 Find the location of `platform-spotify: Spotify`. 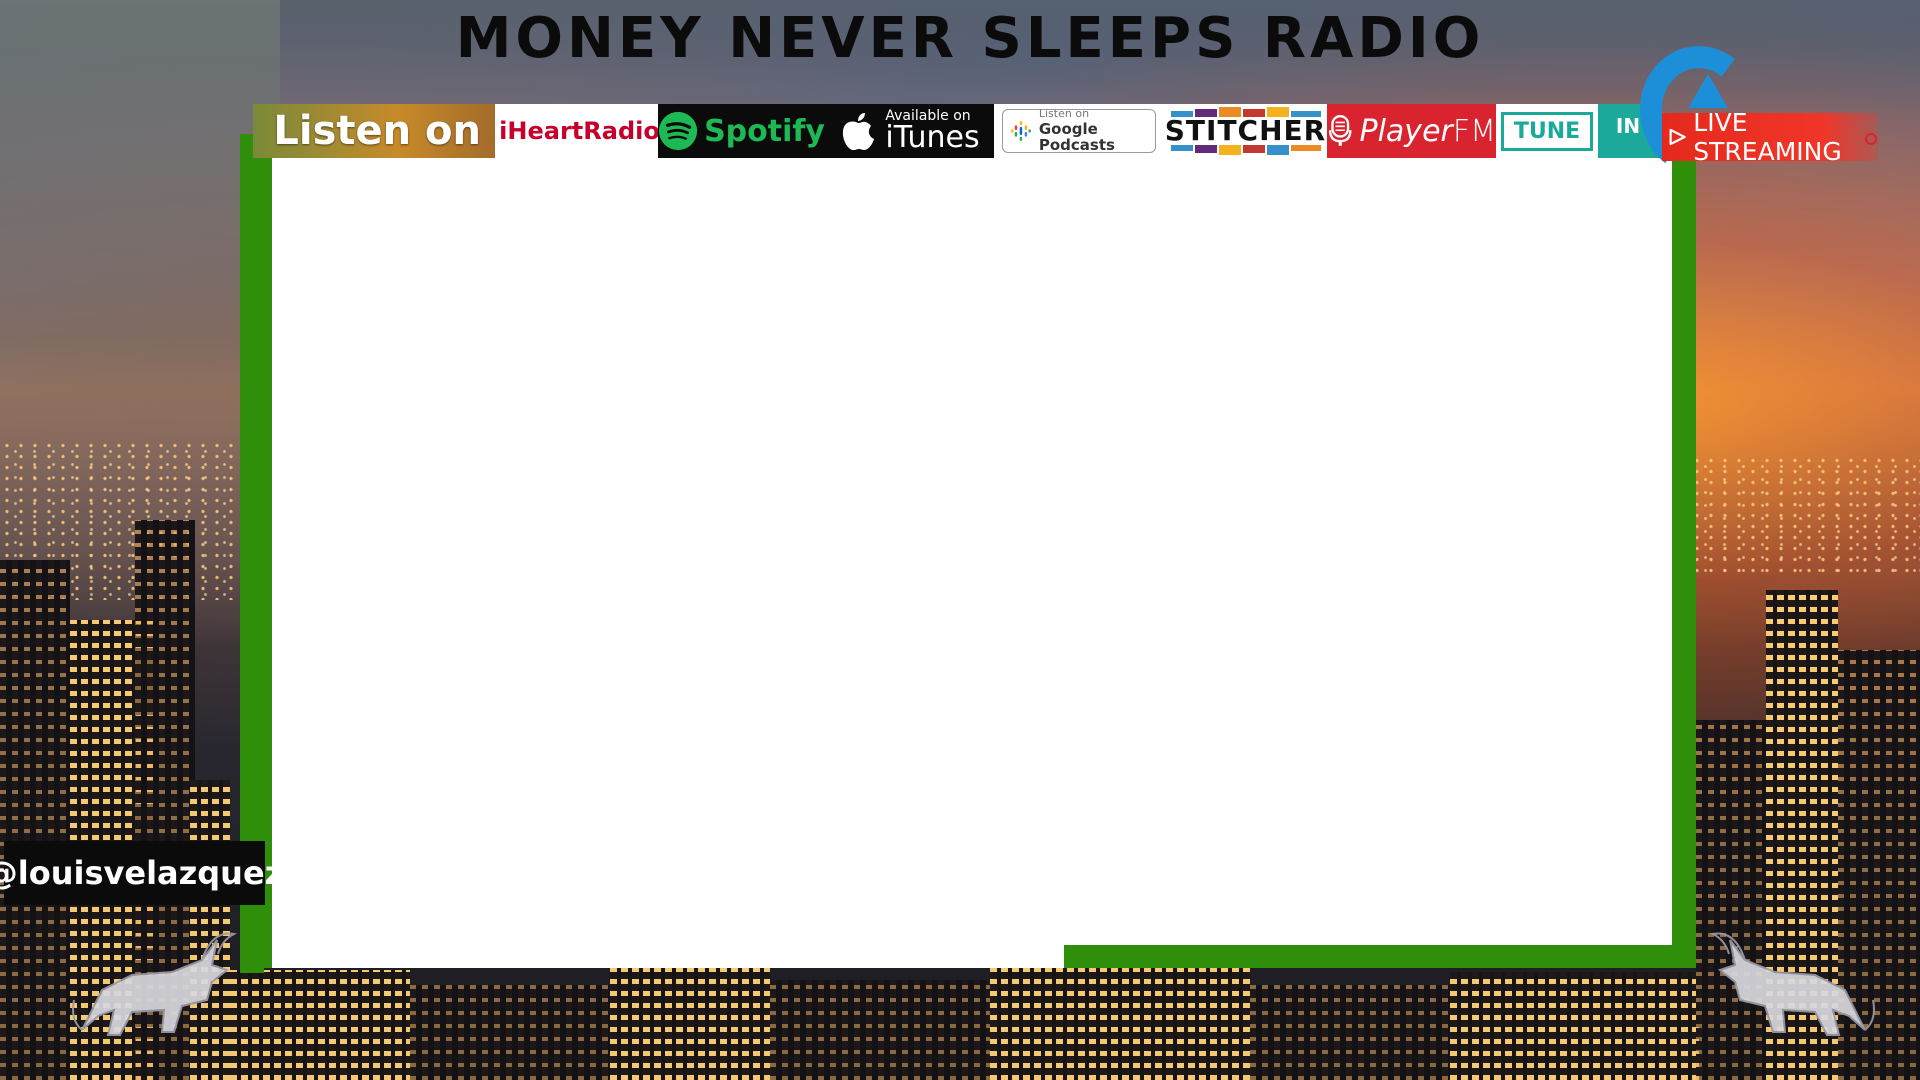

platform-spotify: Spotify is located at coordinates (741, 131).